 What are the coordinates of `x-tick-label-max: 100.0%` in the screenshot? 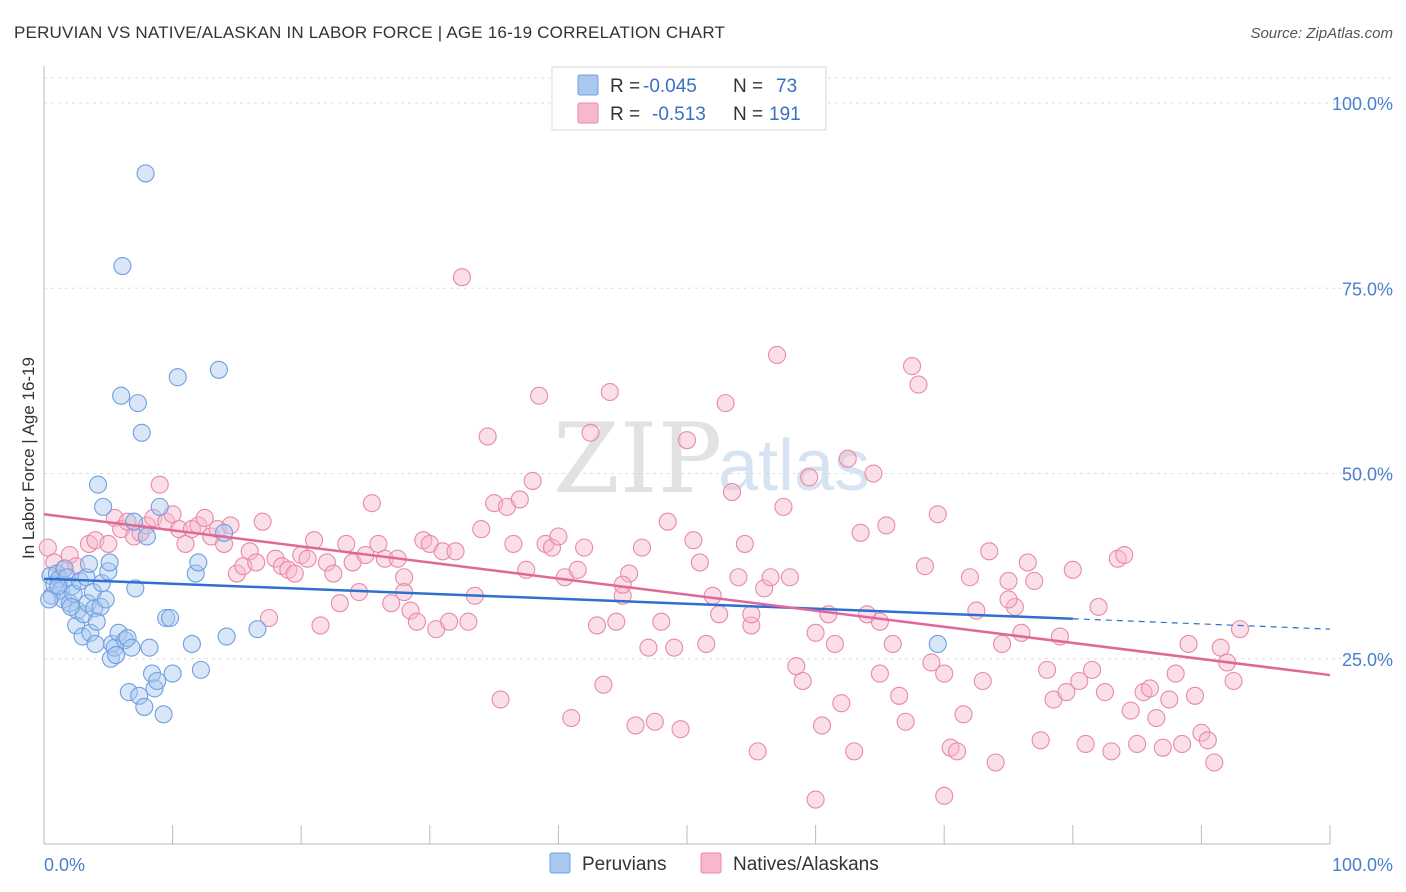 It's located at (1362, 865).